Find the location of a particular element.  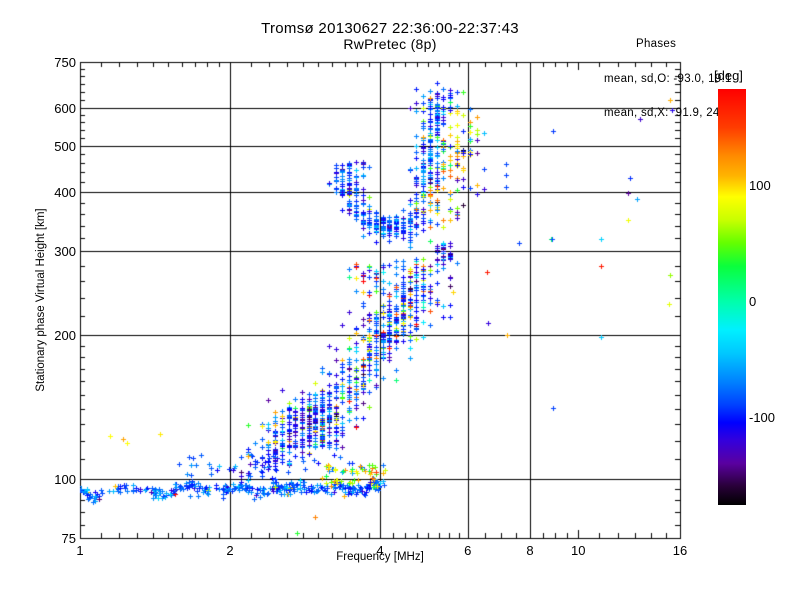

y-tick-label: 500 is located at coordinates (65, 146).